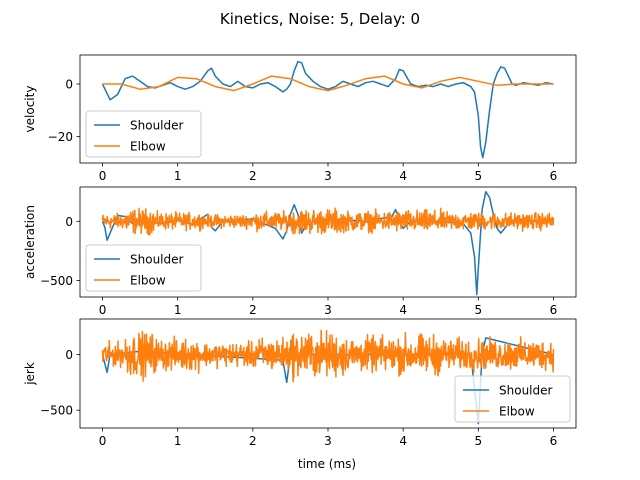 This screenshot has width=640, height=480. I want to click on y-tick-label: −20, so click(60, 137).